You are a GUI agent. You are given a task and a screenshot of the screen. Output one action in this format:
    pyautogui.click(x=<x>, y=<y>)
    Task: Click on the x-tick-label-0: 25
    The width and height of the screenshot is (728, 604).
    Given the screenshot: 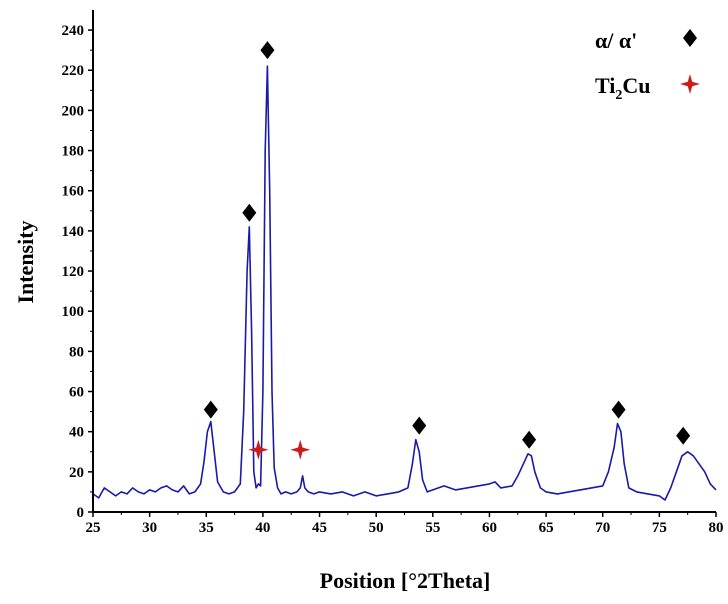 What is the action you would take?
    pyautogui.click(x=93, y=528)
    